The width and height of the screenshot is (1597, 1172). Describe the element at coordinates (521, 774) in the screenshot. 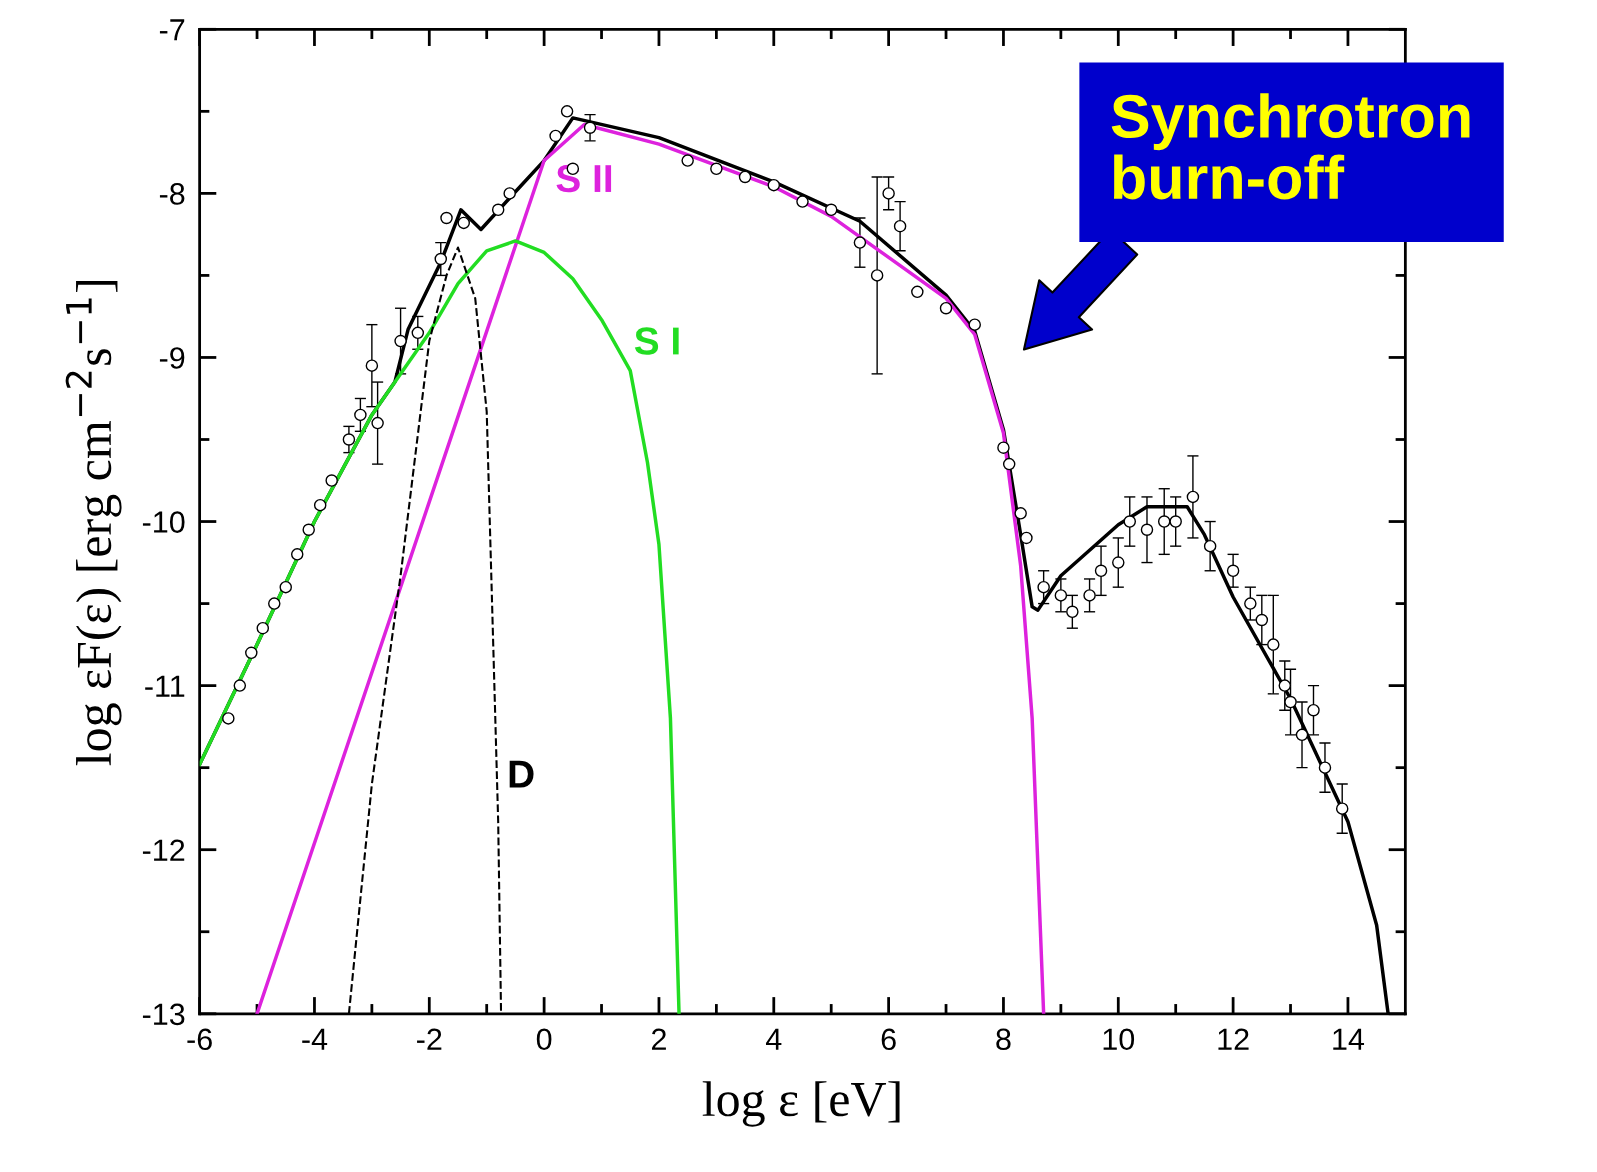

I see `series-label: D` at that location.